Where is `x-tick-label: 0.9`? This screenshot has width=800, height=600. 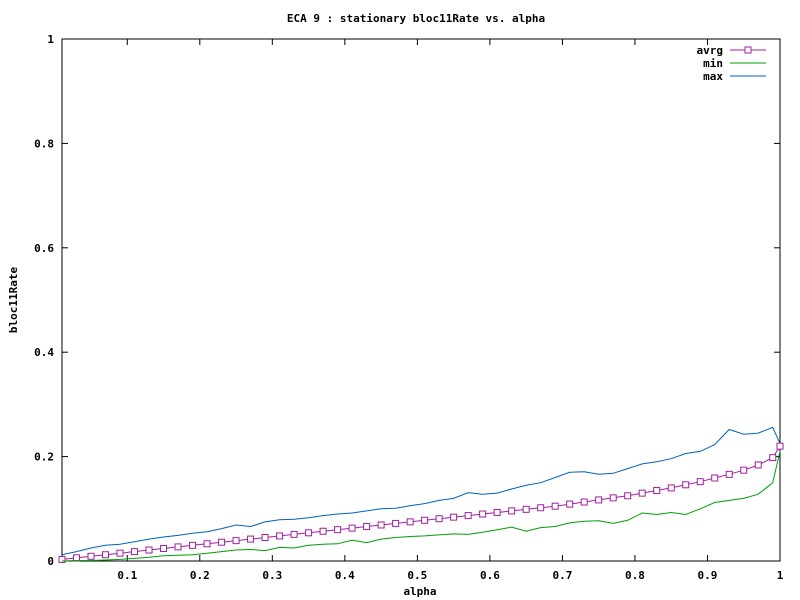
x-tick-label: 0.9 is located at coordinates (708, 575).